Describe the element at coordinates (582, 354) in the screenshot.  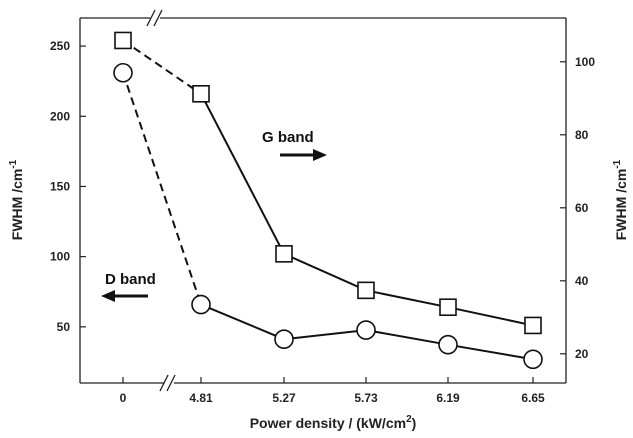
I see `y-right-tick-label: 20` at that location.